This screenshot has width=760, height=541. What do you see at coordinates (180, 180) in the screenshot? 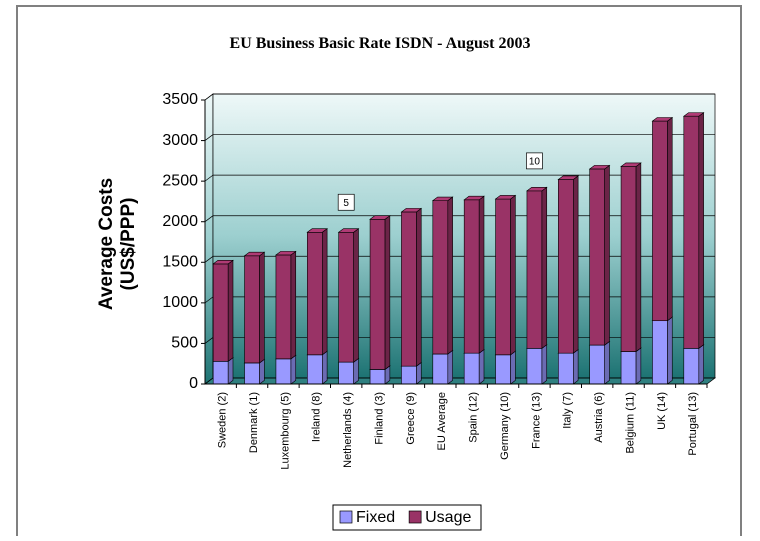
I see `y-tick-label: 2500` at bounding box center [180, 180].